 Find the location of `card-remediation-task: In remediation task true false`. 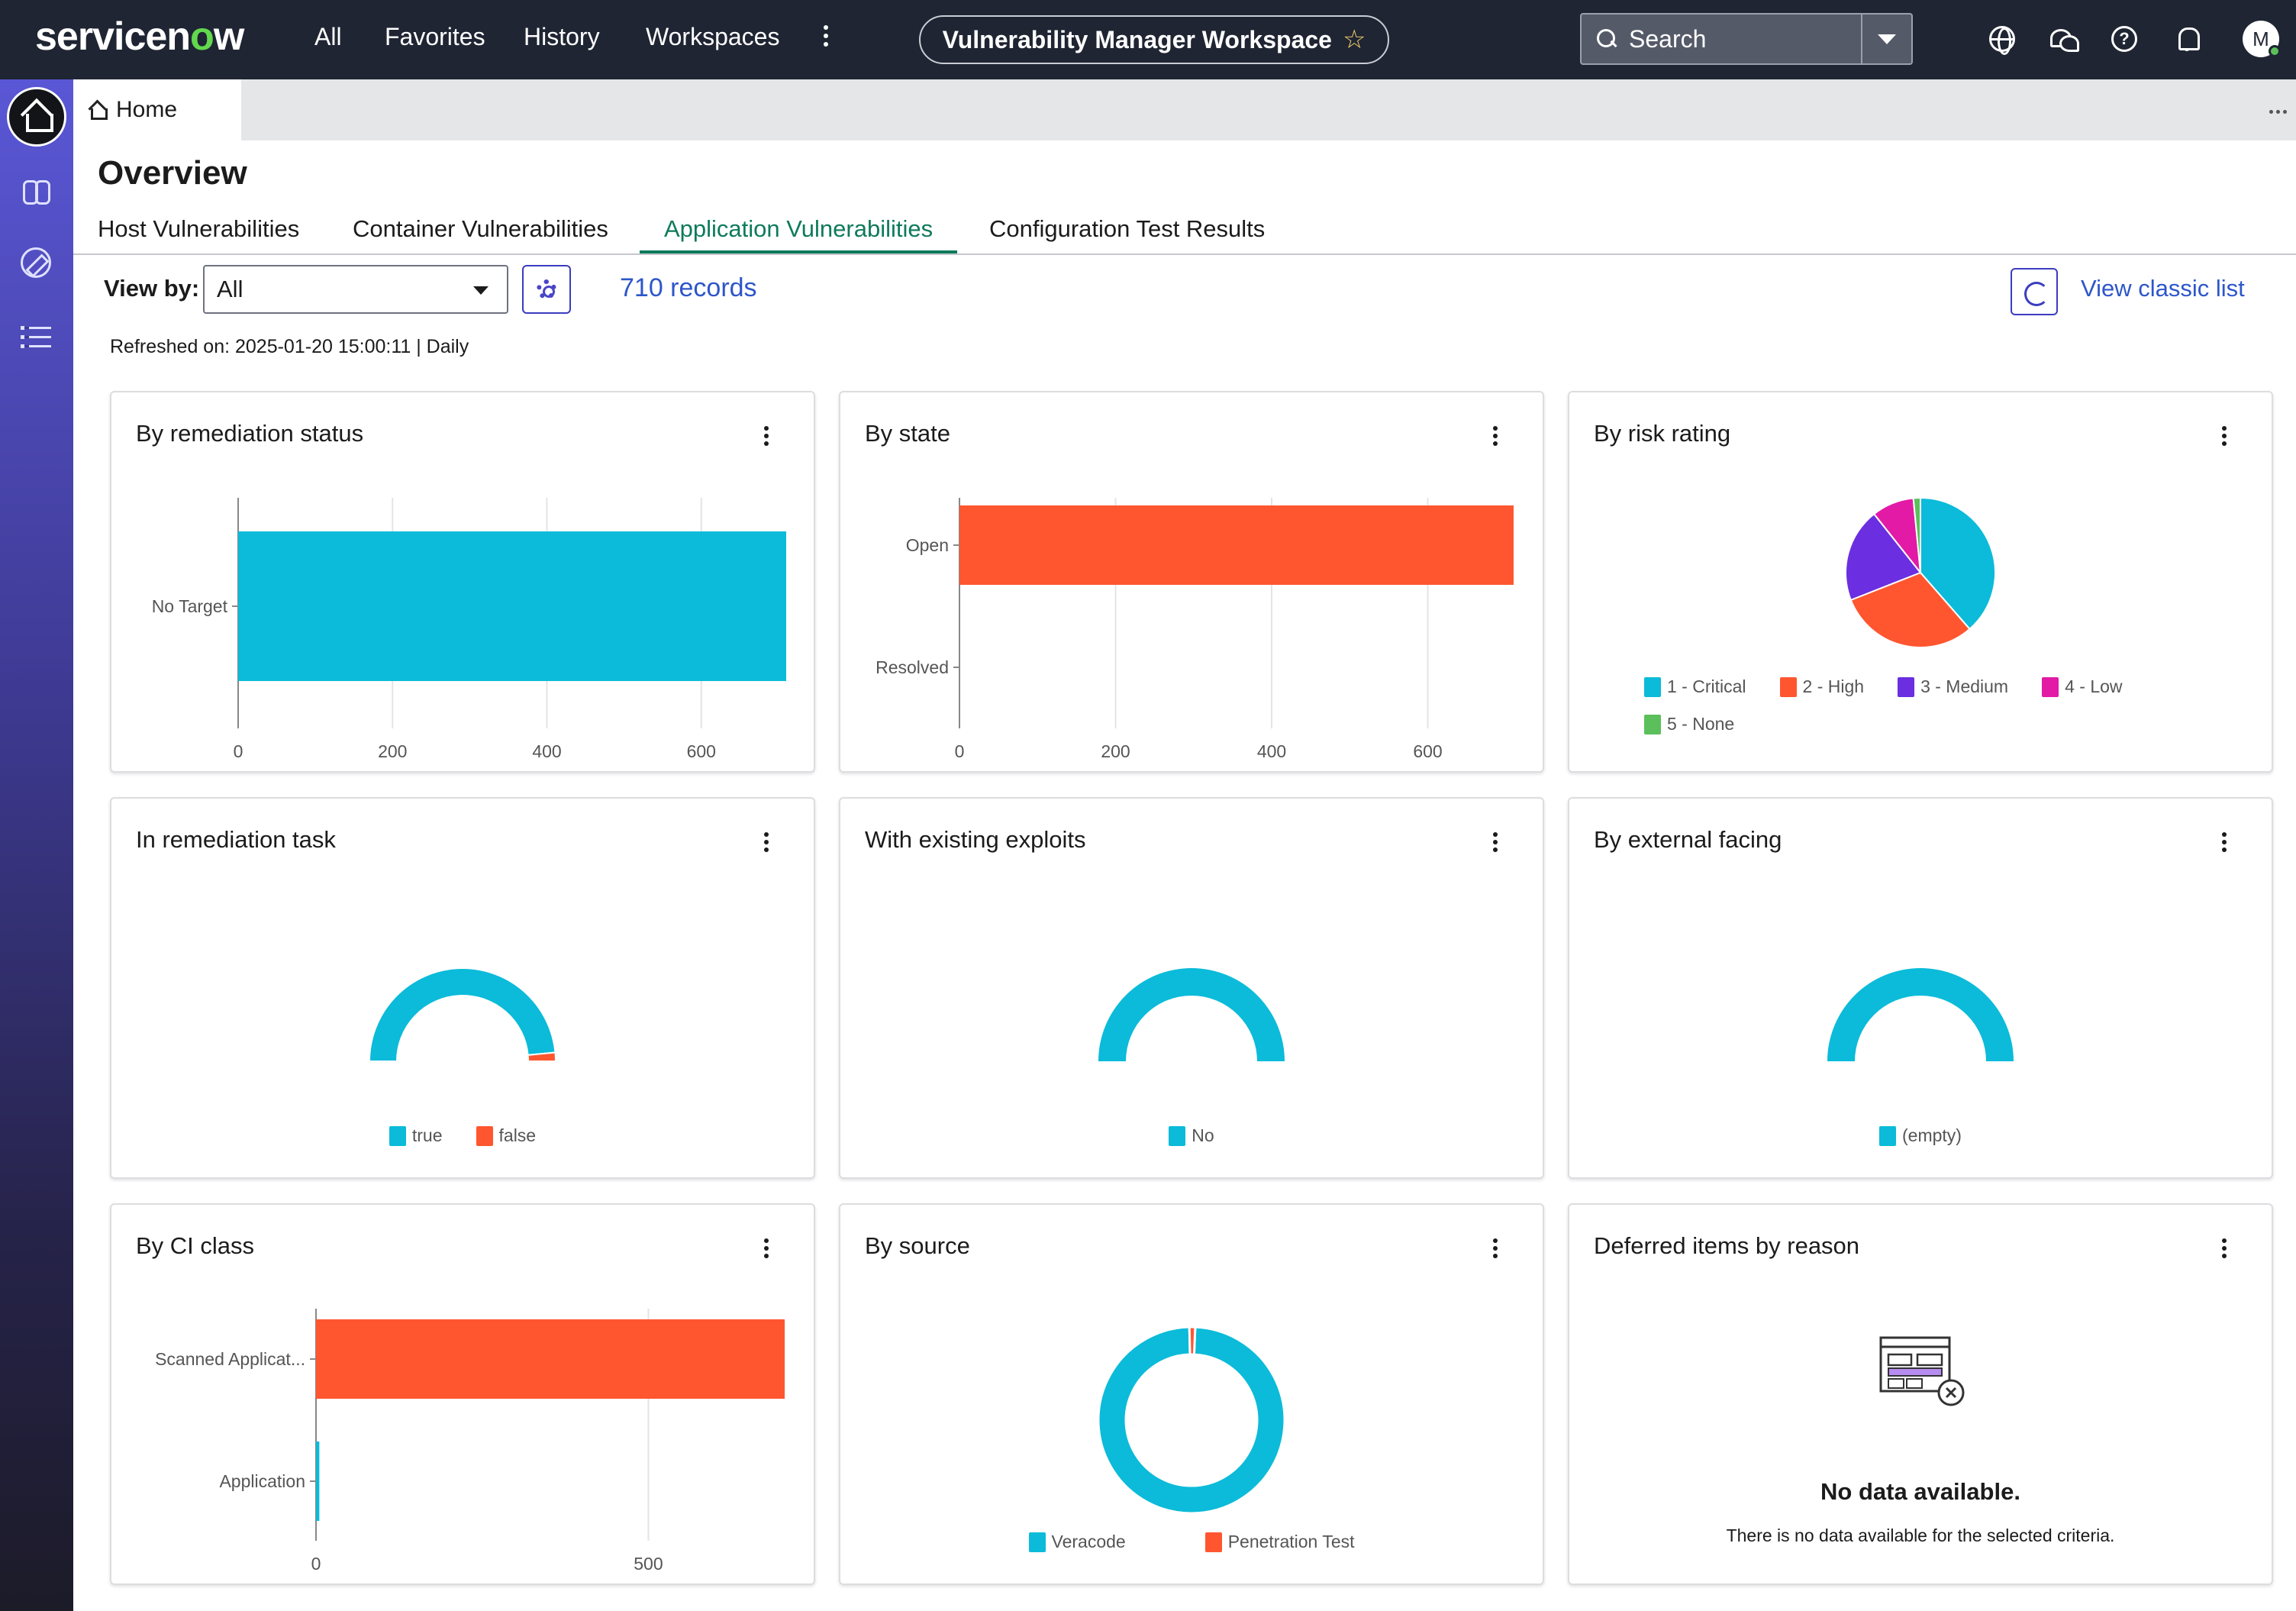

card-remediation-task: In remediation task true false is located at coordinates (462, 988).